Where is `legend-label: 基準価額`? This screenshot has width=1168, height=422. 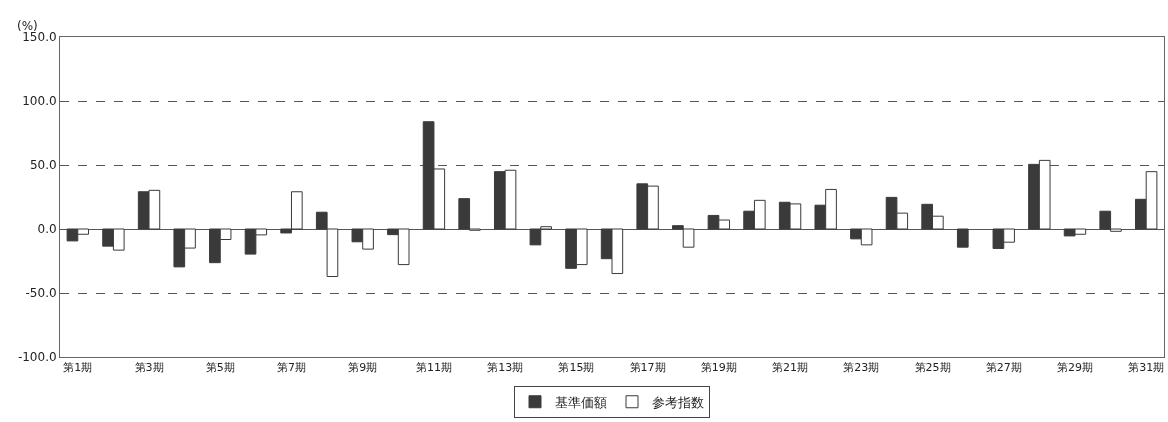
legend-label: 基準価額 is located at coordinates (581, 402).